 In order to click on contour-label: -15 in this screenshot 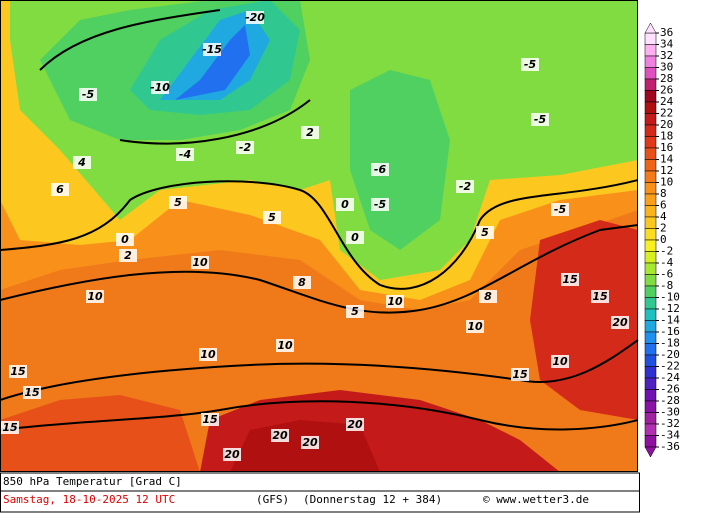, I will do `click(212, 49)`.